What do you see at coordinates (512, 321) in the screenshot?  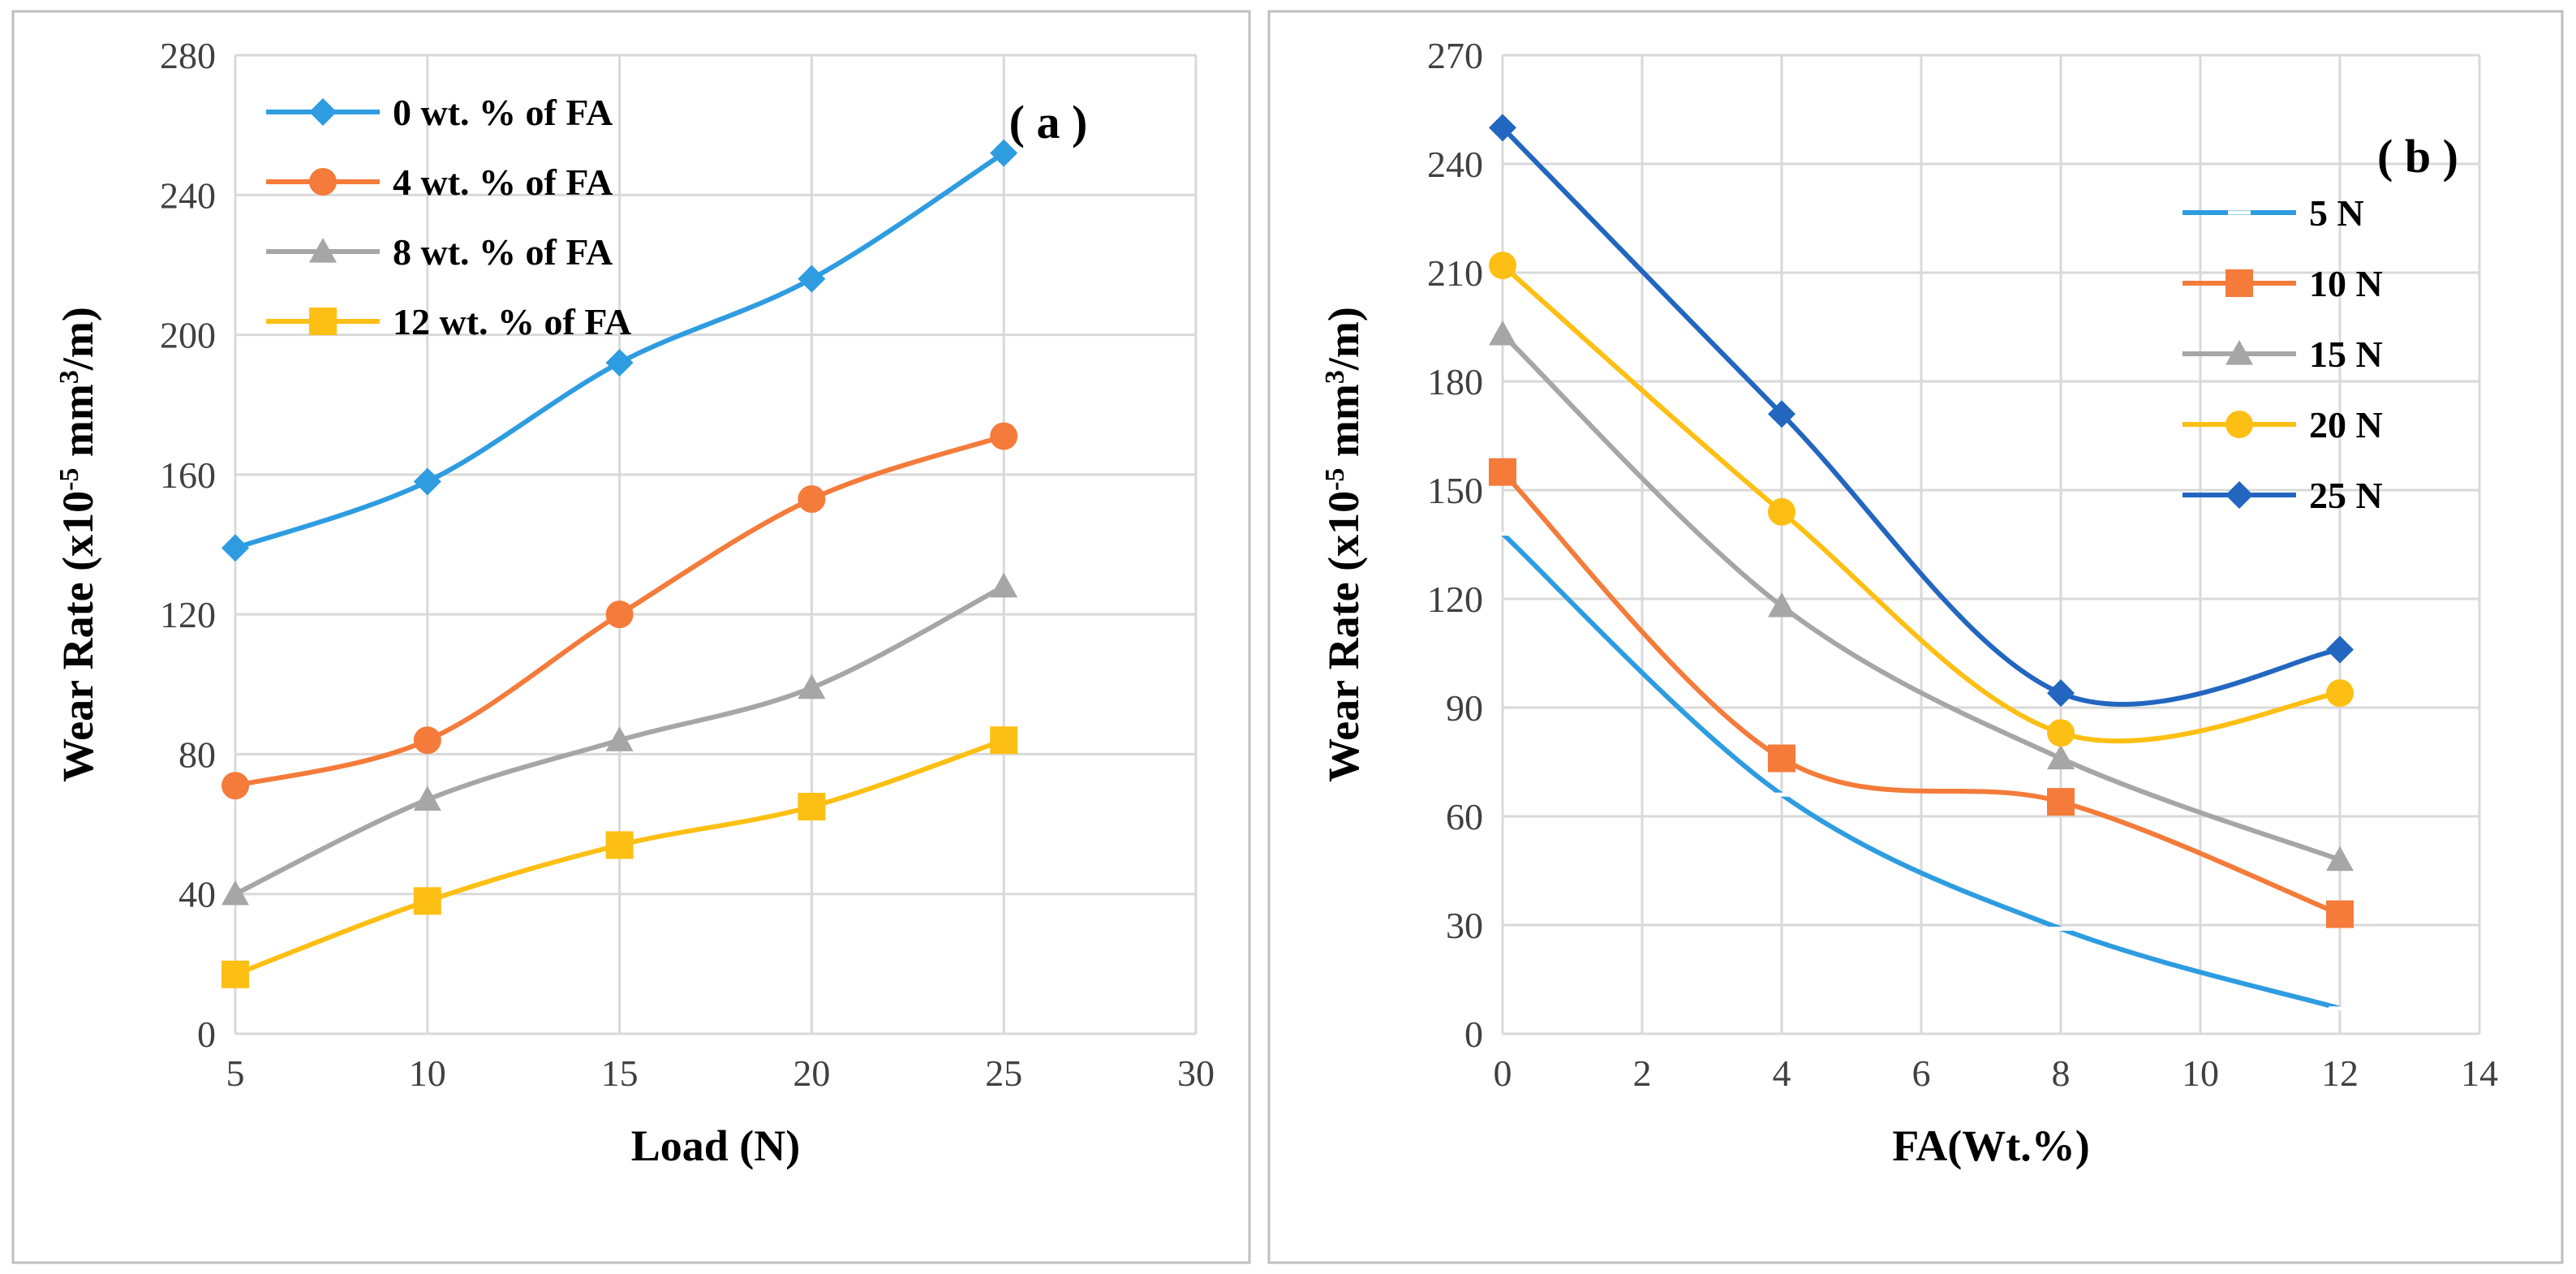 I see `legend-label: 12 wt. % of FA` at bounding box center [512, 321].